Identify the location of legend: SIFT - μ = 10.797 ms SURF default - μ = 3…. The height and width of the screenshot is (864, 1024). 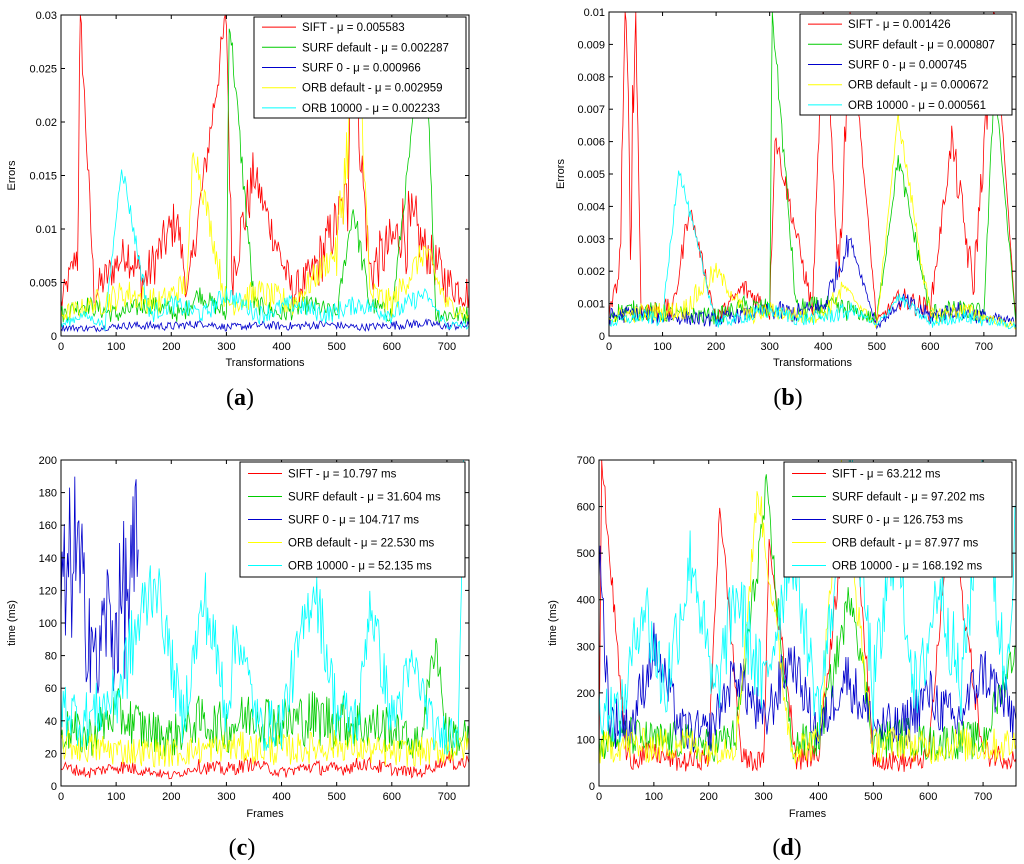
(352, 519).